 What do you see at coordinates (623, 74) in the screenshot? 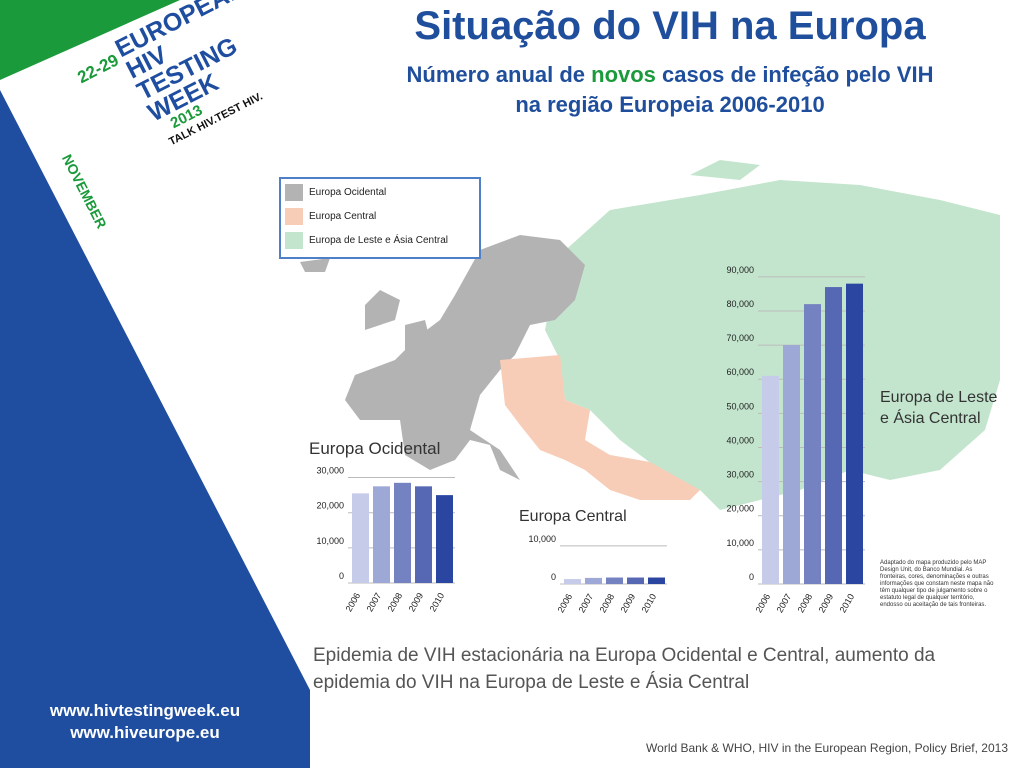
I see `subtitle-highlight: novos` at bounding box center [623, 74].